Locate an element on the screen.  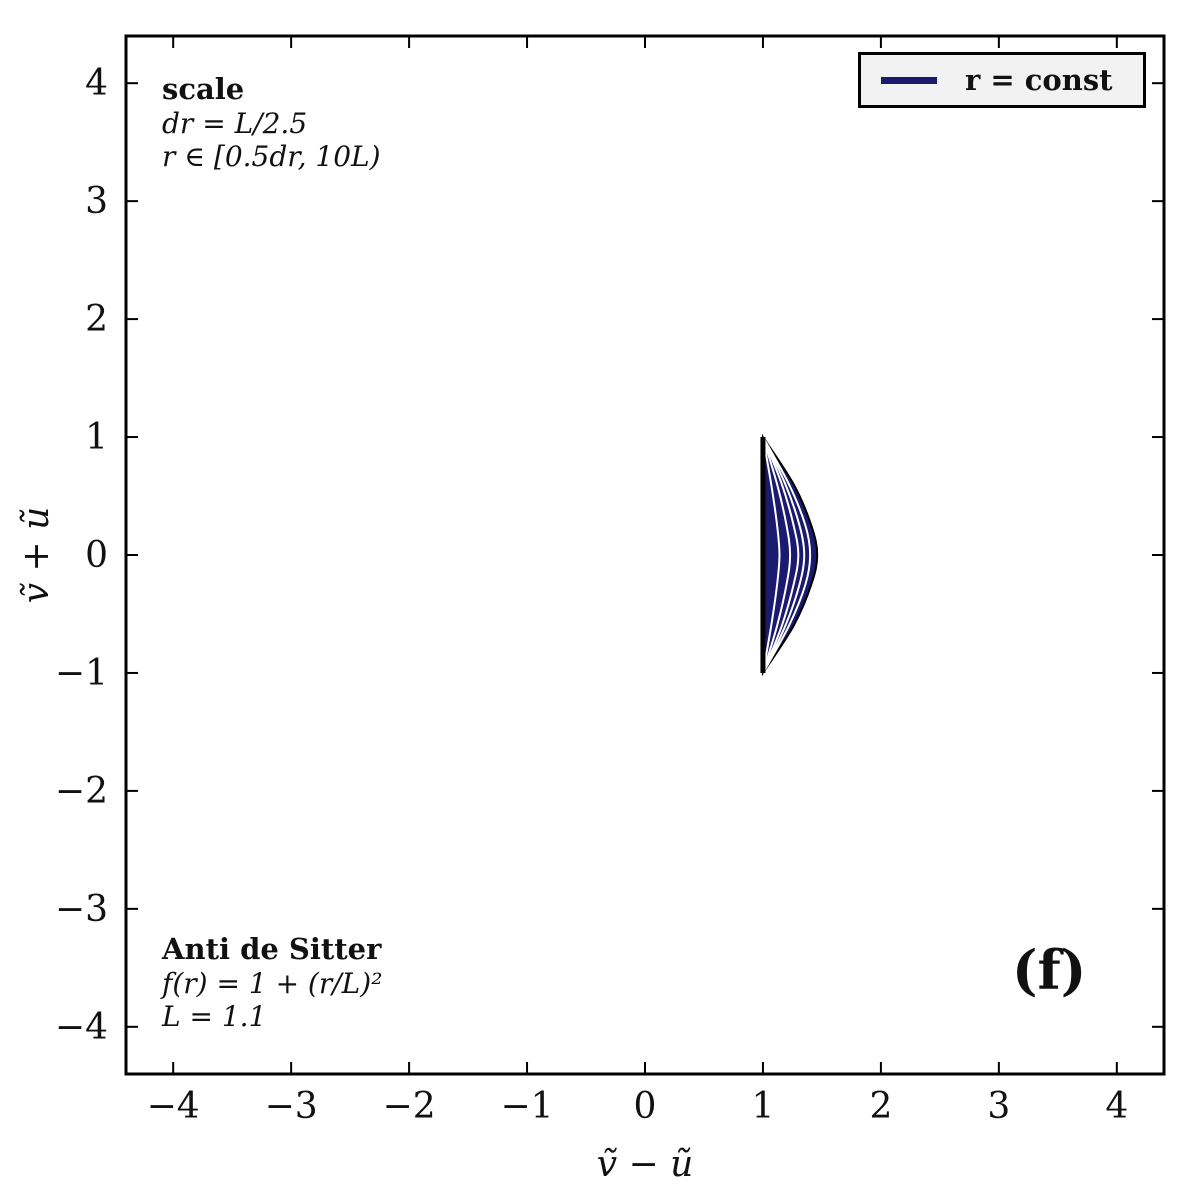
y-tick-label: −2 is located at coordinates (81, 791).